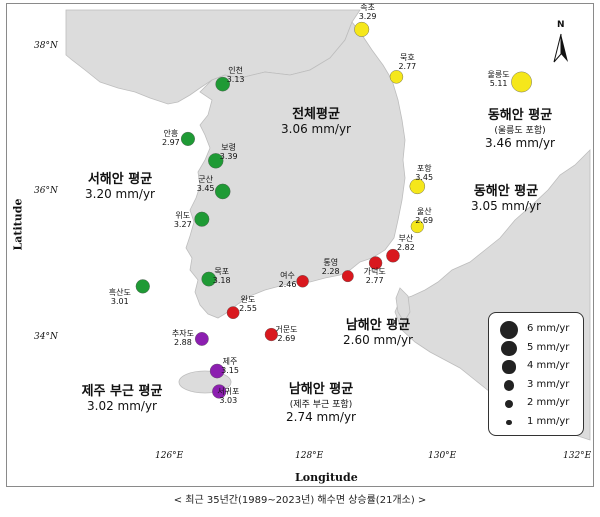 This screenshot has height=517, width=600. I want to click on station-label-7: 보령 3.39, so click(229, 152).